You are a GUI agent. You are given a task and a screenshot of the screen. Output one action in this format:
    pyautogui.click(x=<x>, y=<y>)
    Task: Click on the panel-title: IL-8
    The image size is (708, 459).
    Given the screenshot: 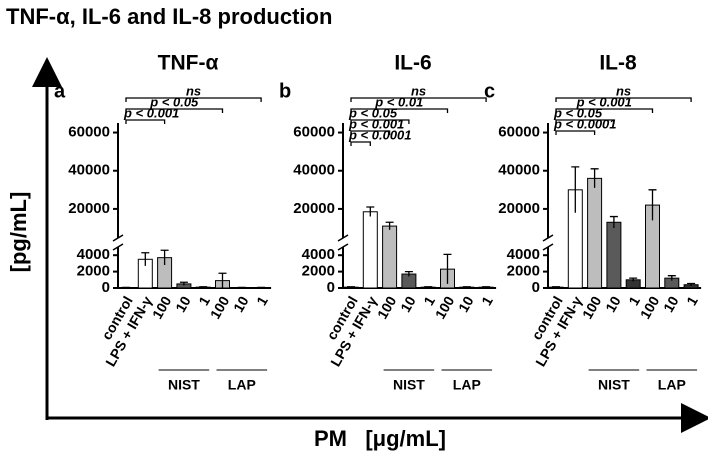 What is the action you would take?
    pyautogui.click(x=618, y=63)
    